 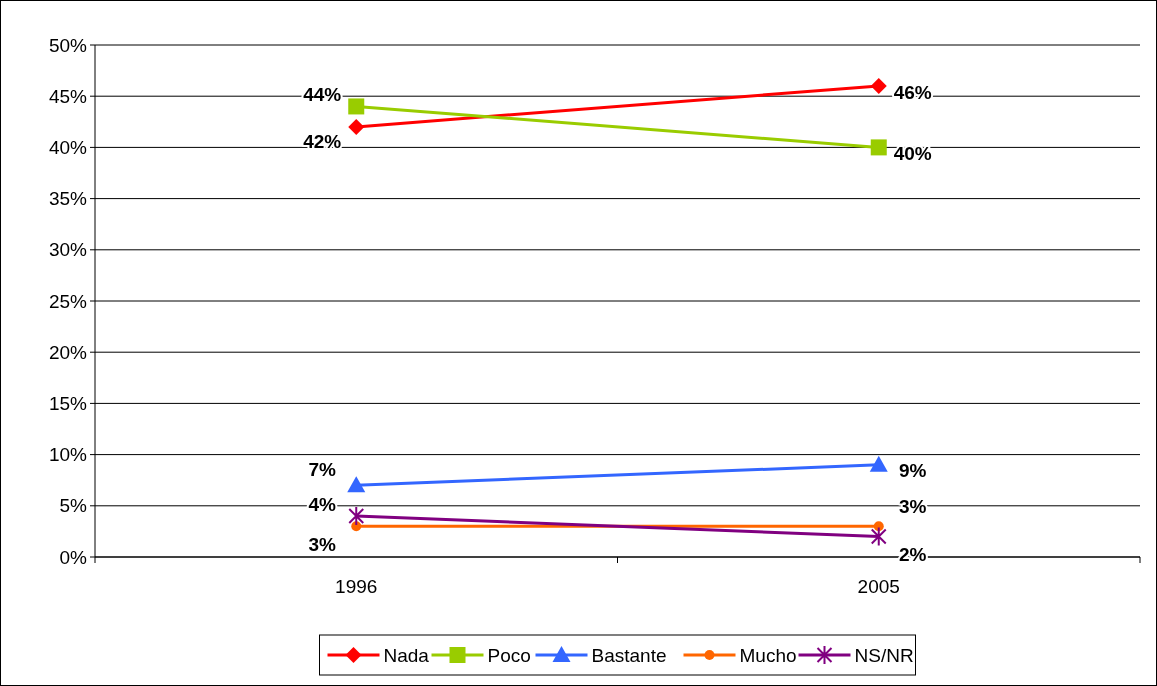 I want to click on y-tick-label: 40%, so click(x=68, y=148).